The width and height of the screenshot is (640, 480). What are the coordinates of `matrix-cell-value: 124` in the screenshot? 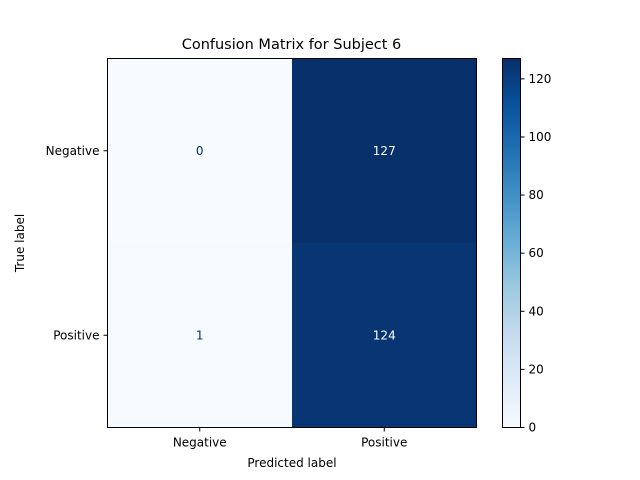 It's located at (384, 335).